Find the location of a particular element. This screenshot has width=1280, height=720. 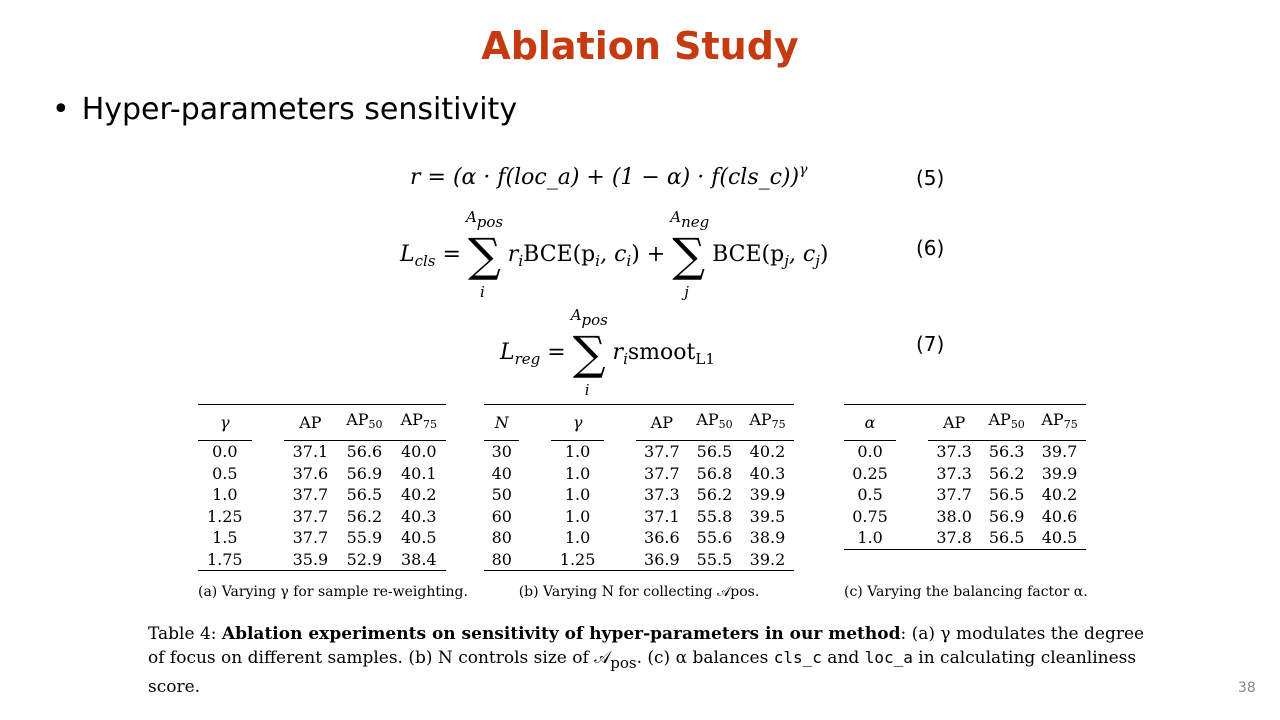

table-header: α is located at coordinates (870, 422).